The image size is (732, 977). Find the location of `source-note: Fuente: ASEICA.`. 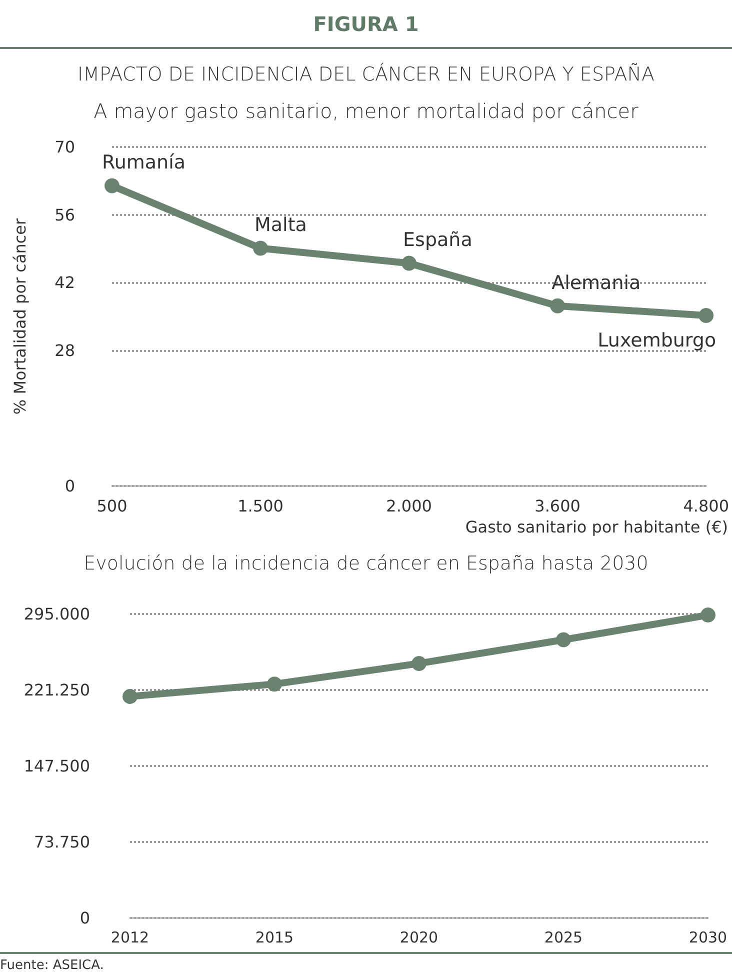

source-note: Fuente: ASEICA. is located at coordinates (52, 965).